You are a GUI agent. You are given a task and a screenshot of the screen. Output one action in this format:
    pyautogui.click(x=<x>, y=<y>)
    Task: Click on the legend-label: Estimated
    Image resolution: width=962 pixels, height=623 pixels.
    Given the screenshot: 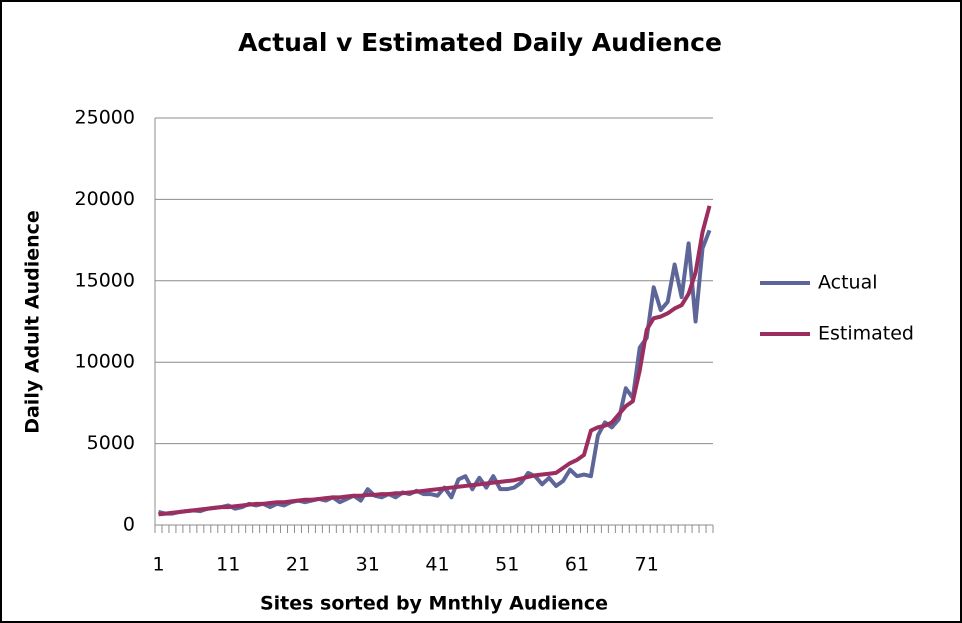 What is the action you would take?
    pyautogui.click(x=866, y=334)
    